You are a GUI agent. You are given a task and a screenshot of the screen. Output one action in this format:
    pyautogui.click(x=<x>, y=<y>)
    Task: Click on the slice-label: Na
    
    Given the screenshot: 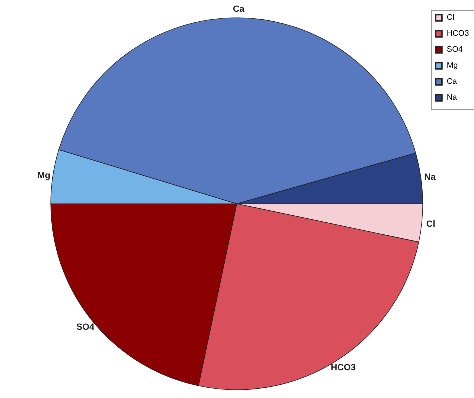 What is the action you would take?
    pyautogui.click(x=430, y=177)
    